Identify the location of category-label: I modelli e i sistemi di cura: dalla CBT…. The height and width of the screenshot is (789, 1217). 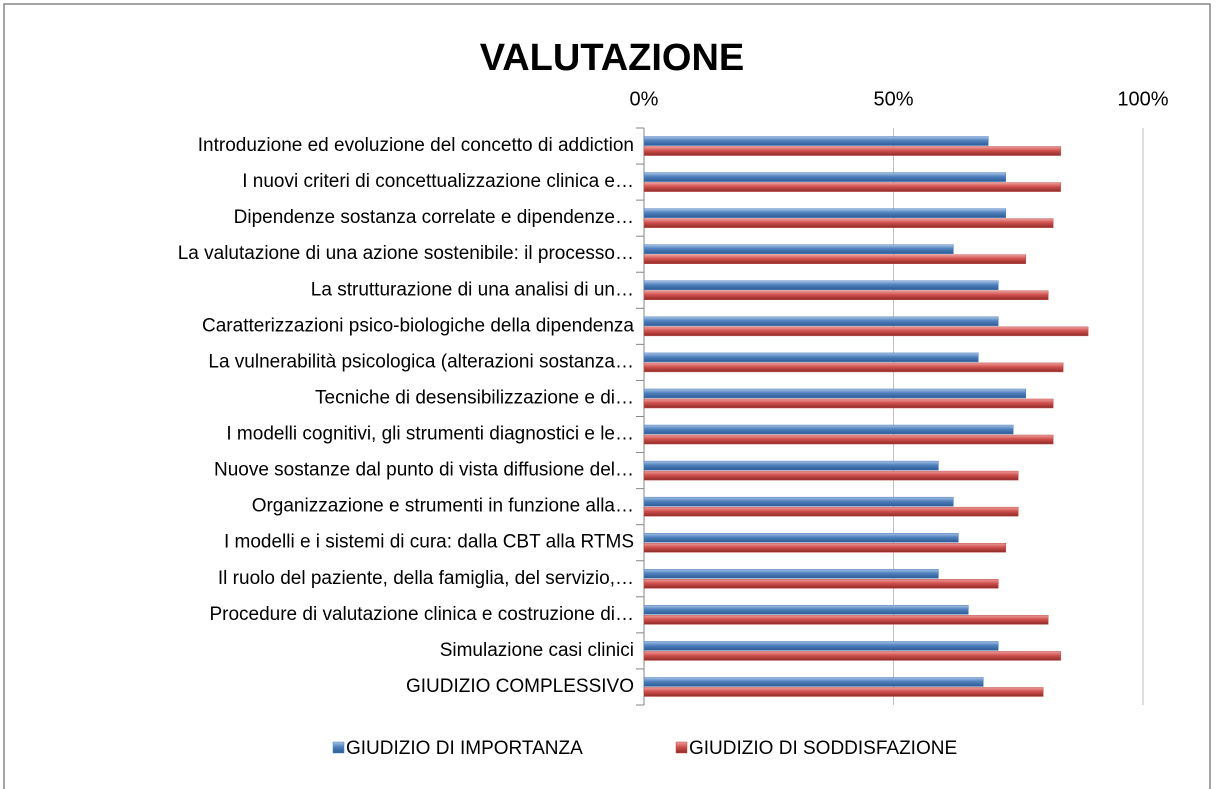
(429, 542).